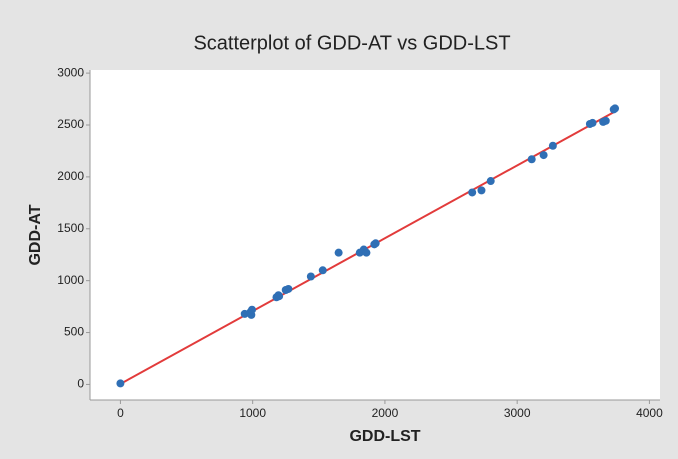  What do you see at coordinates (384, 436) in the screenshot?
I see `x-axis-label: GDD-LST` at bounding box center [384, 436].